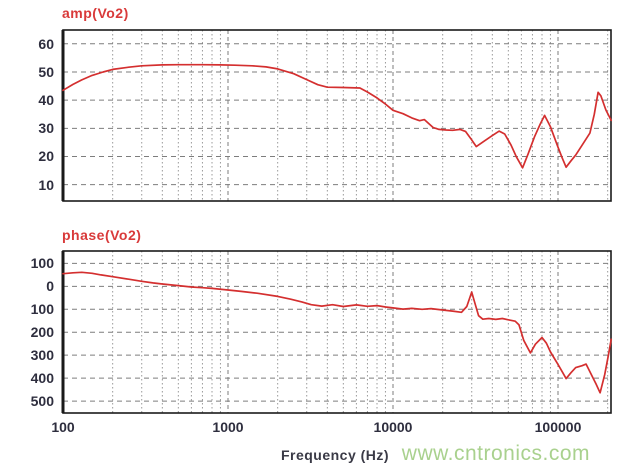 The image size is (630, 471). I want to click on phase-y-tick-label: 0, so click(50, 286).